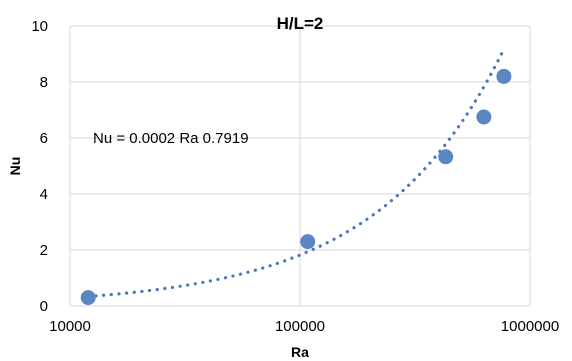 The image size is (572, 361). Describe the element at coordinates (300, 326) in the screenshot. I see `x-tick-label: 100000` at that location.